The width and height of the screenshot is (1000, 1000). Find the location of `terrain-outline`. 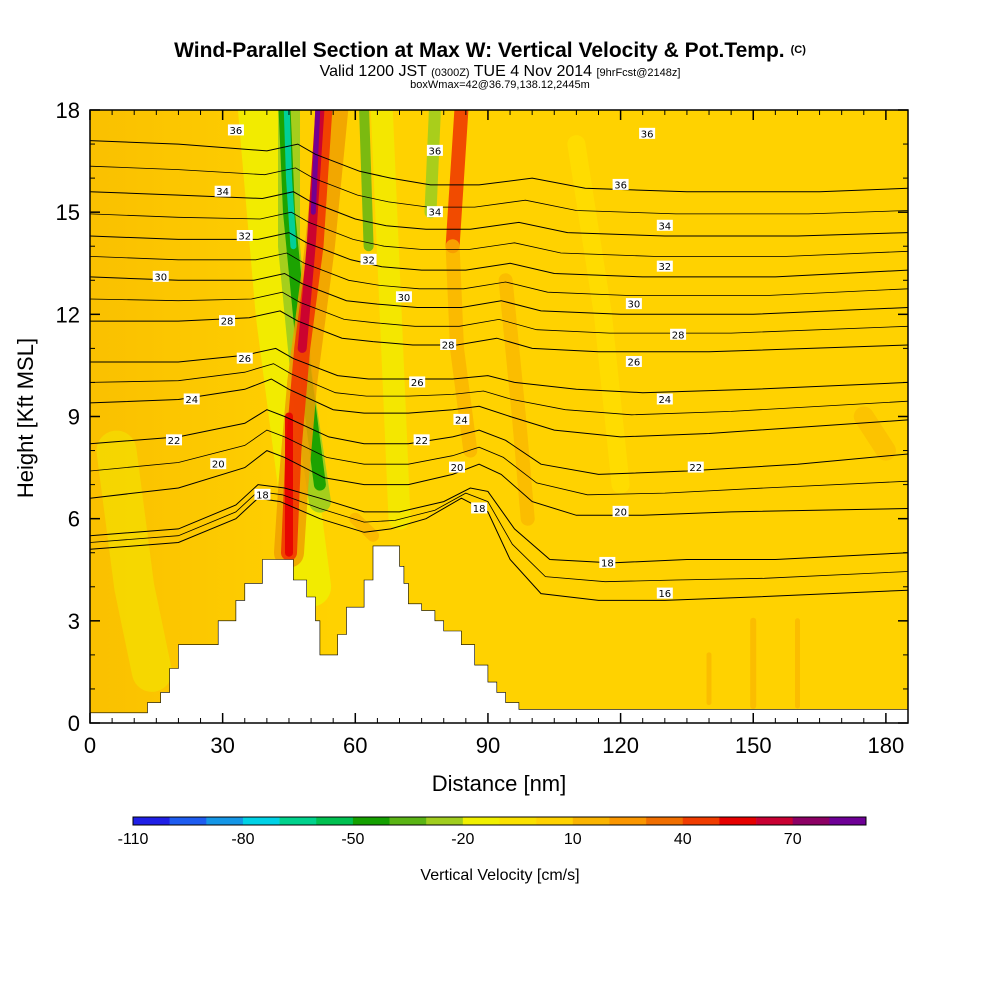

terrain-outline is located at coordinates (499, 634).